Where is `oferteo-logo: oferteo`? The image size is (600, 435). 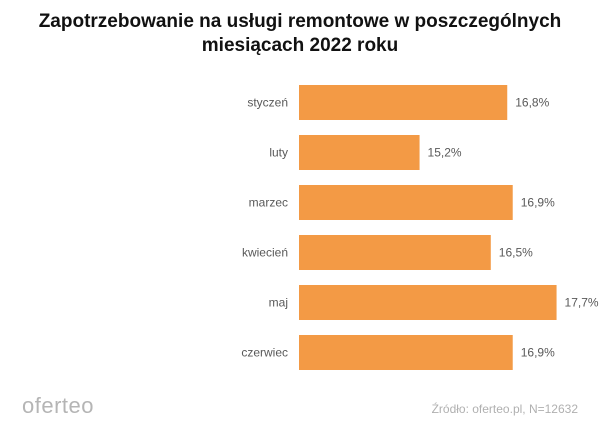
oferteo-logo: oferteo is located at coordinates (58, 405).